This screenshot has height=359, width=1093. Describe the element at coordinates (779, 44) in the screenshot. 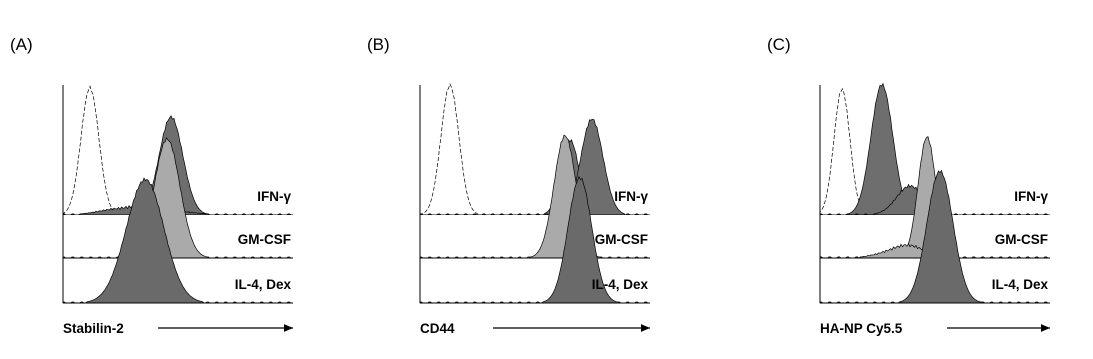

I see `panel-label: (C)` at that location.